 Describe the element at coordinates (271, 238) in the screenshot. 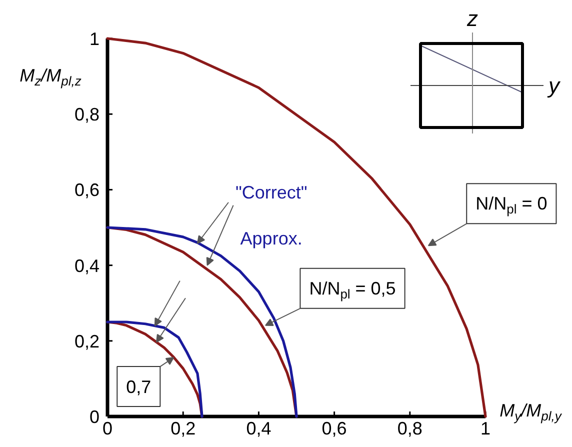

I see `annotation: Approx.` at that location.